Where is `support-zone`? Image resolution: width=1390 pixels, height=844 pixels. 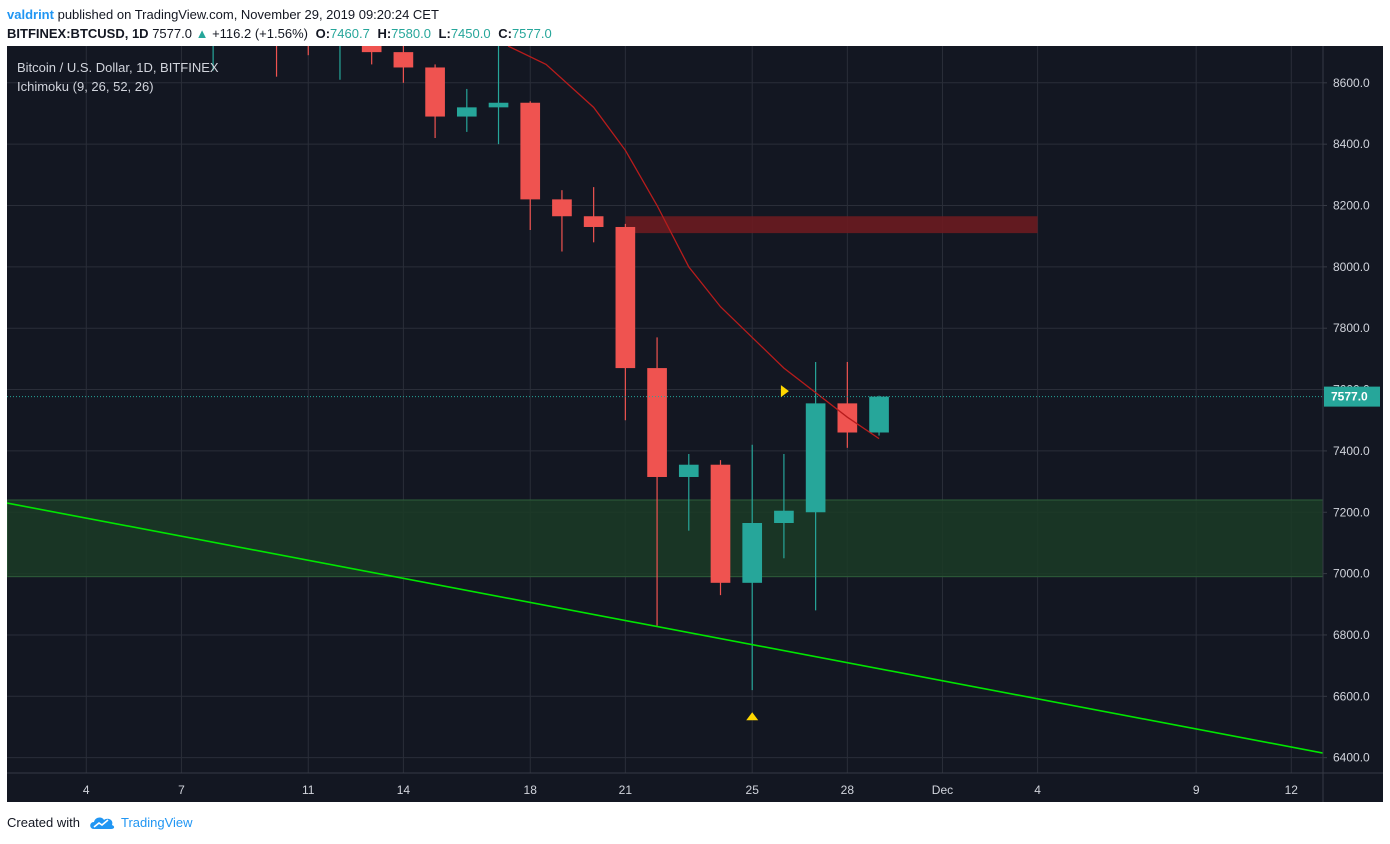
support-zone is located at coordinates (665, 538).